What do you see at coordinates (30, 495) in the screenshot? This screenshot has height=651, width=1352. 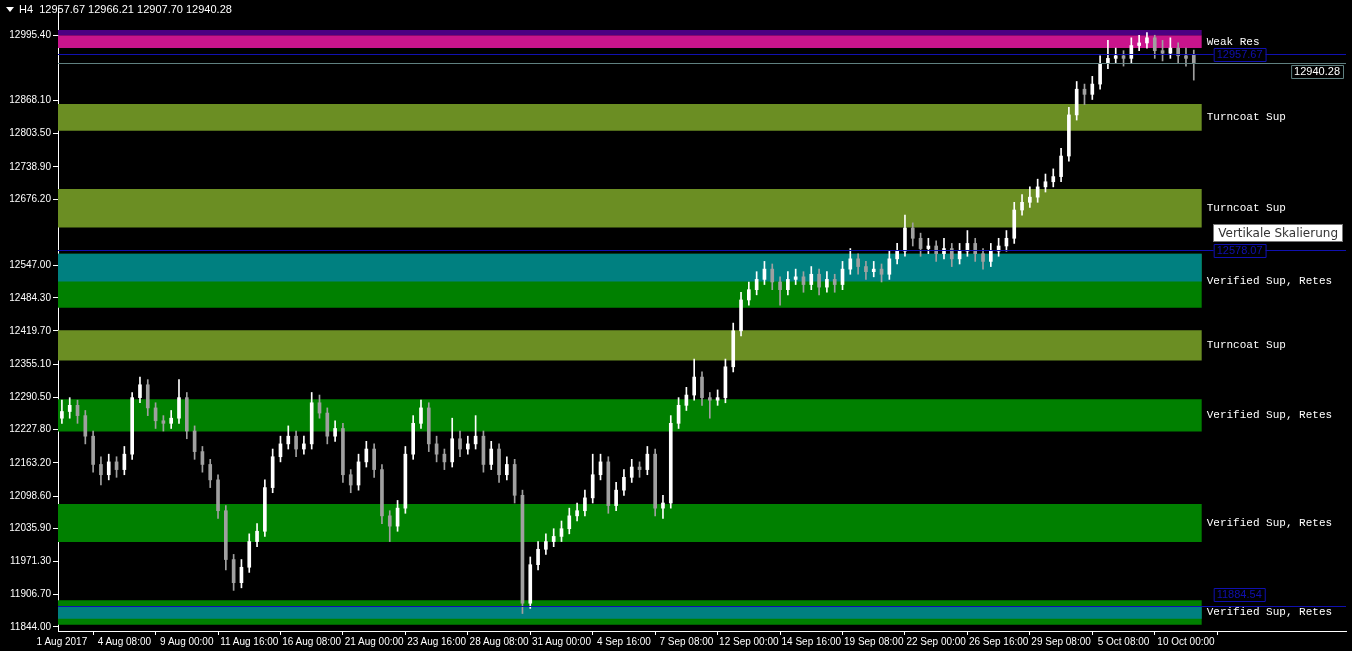 I see `y-tick-label: 12098.60` at bounding box center [30, 495].